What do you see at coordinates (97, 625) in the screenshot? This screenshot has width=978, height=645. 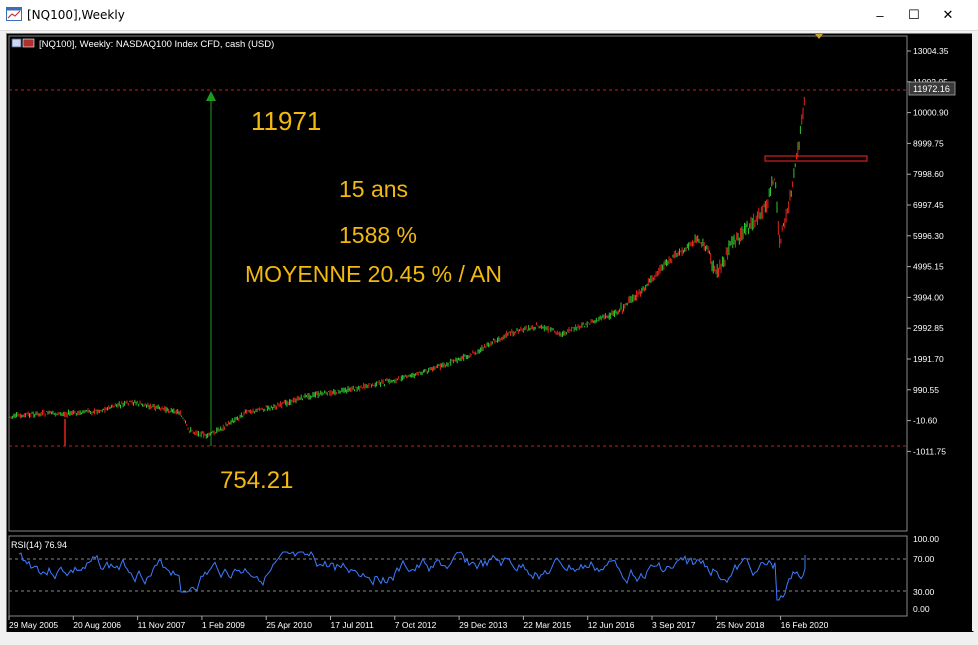 I see `time-axis-label: 20 Aug 2006` at bounding box center [97, 625].